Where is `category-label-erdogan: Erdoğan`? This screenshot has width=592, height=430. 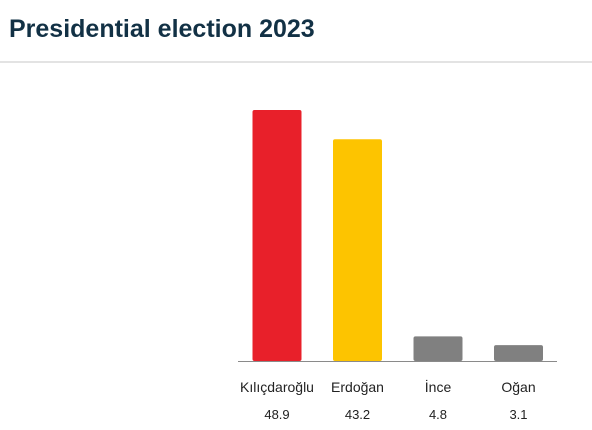
category-label-erdogan: Erdoğan is located at coordinates (357, 387).